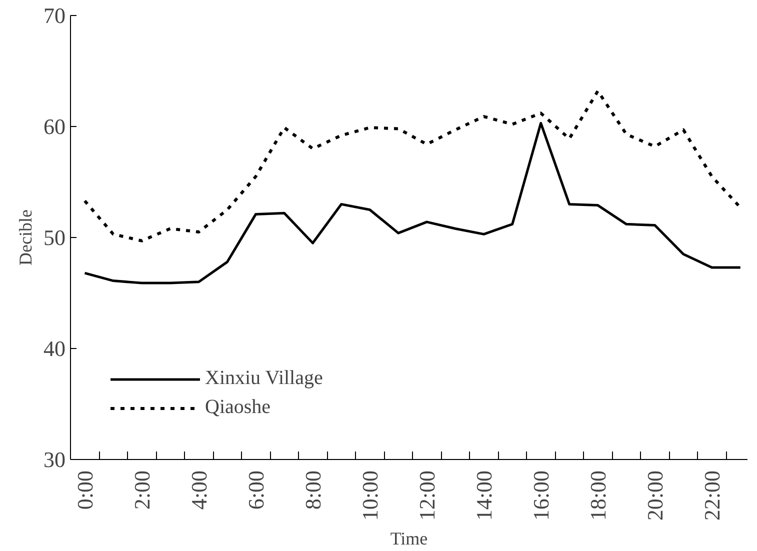 The image size is (757, 551). Describe the element at coordinates (199, 490) in the screenshot. I see `x-tick-label: 4:00` at that location.